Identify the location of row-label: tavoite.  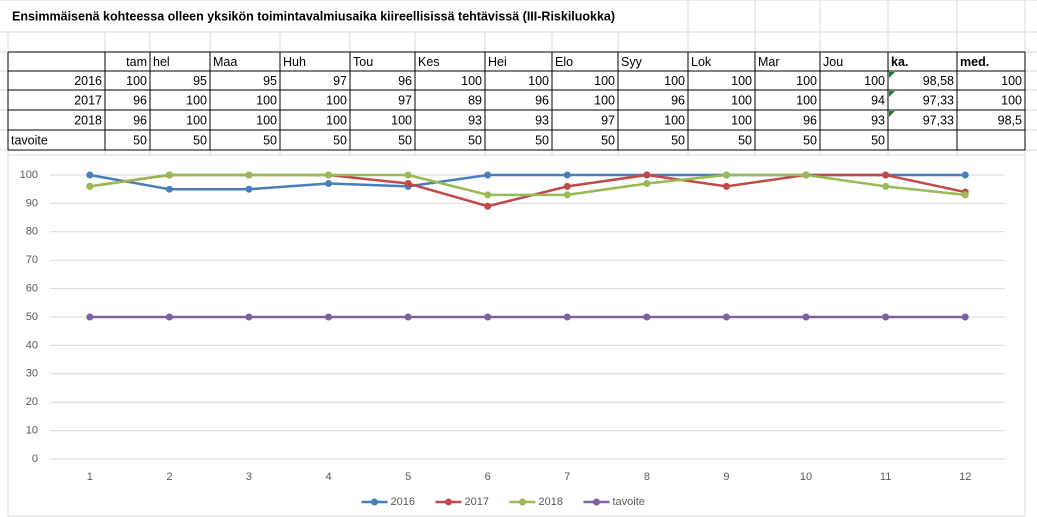
(29, 140).